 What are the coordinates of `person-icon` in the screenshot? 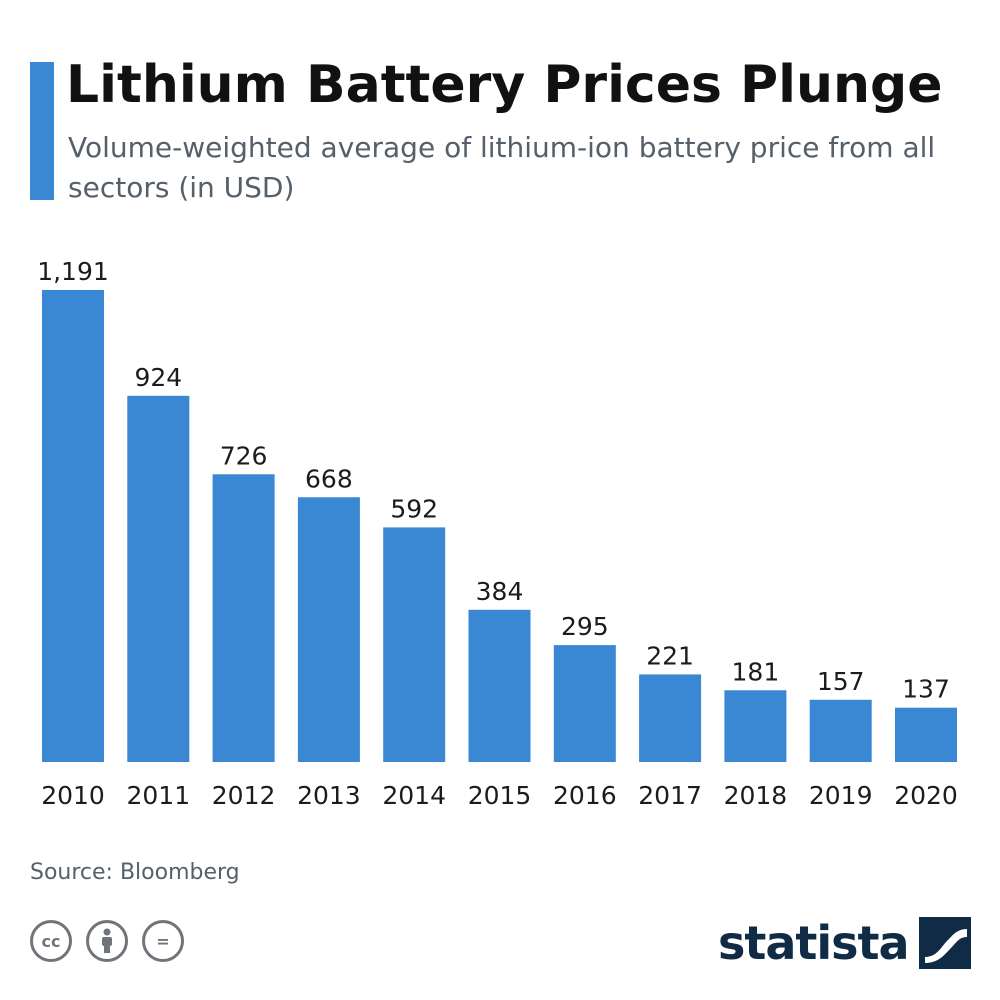 It's located at (107, 940).